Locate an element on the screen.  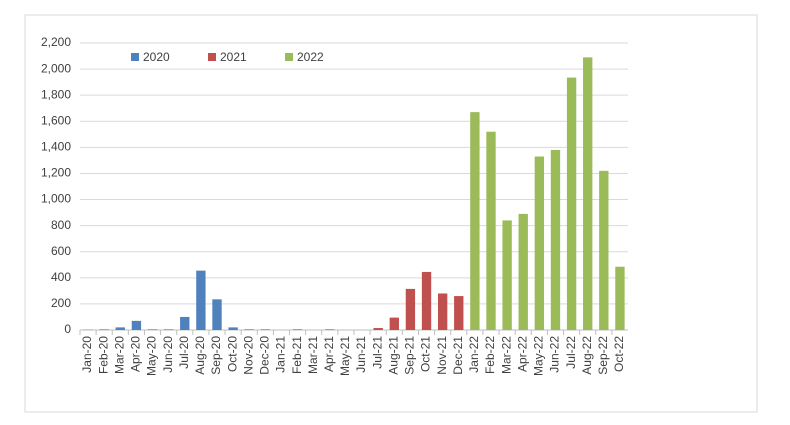
x-tick-label: Dec-21 is located at coordinates (458, 355).